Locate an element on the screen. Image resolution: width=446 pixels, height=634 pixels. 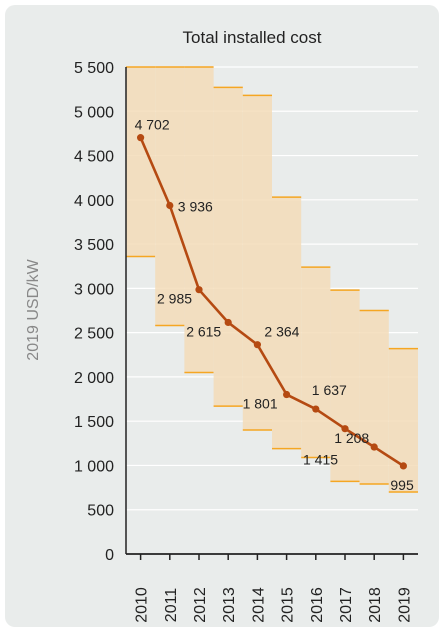
x-tick-label: 2014 is located at coordinates (258, 605).